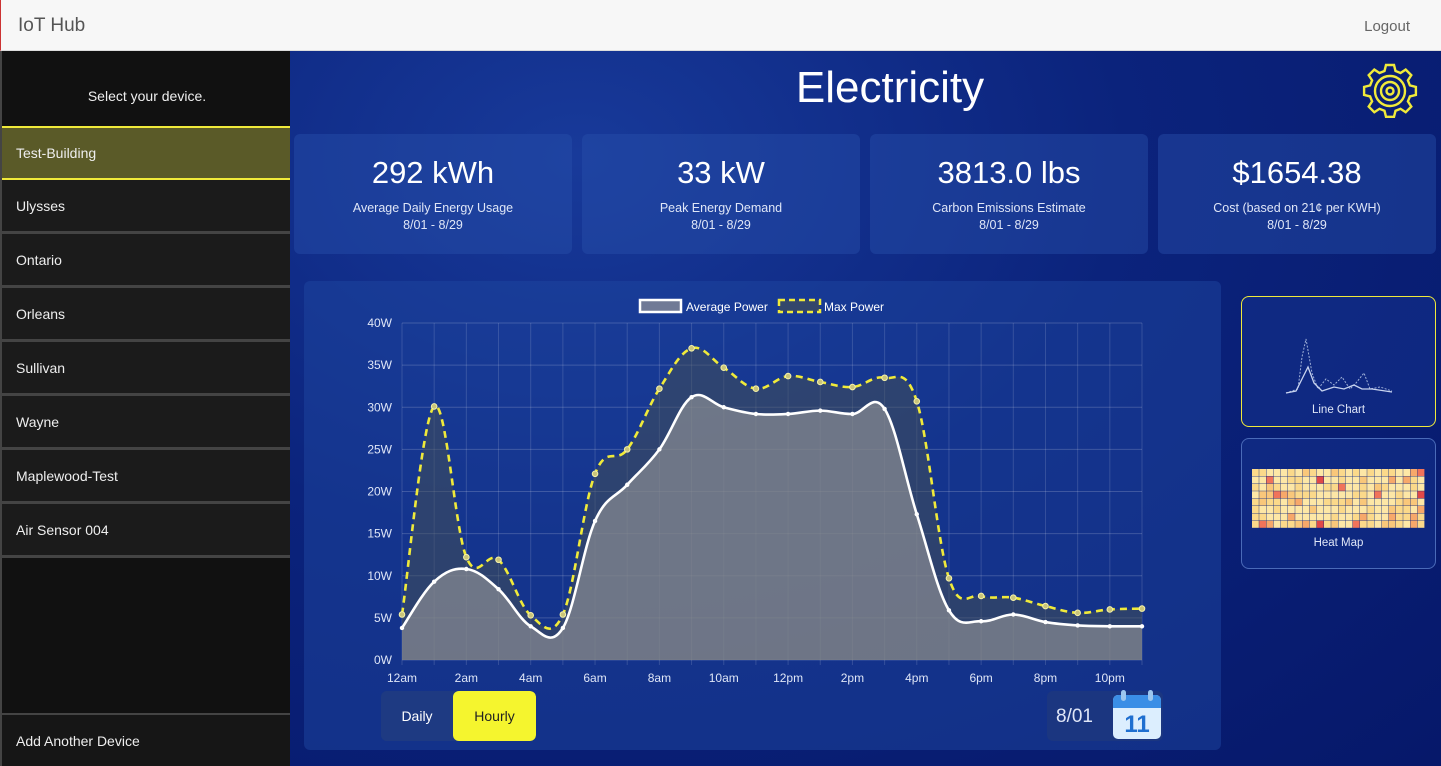 This screenshot has width=1441, height=766. Describe the element at coordinates (1009, 208) in the screenshot. I see `stat-label: Carbon Emissions Estimate` at that location.